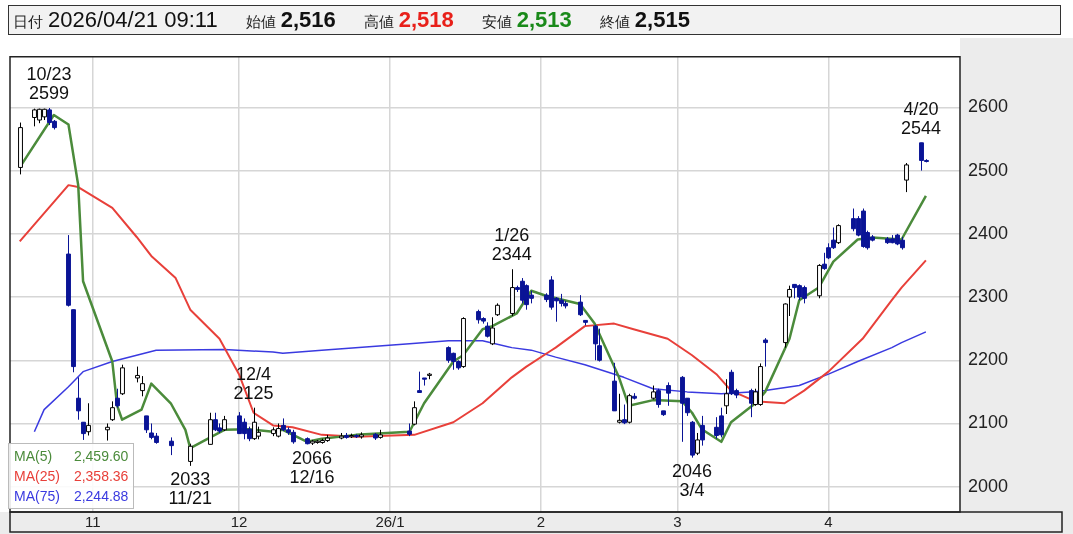 This screenshot has height=534, width=1073. I want to click on chart-title: 日付 2026/04/21 09:11, so click(115, 19).